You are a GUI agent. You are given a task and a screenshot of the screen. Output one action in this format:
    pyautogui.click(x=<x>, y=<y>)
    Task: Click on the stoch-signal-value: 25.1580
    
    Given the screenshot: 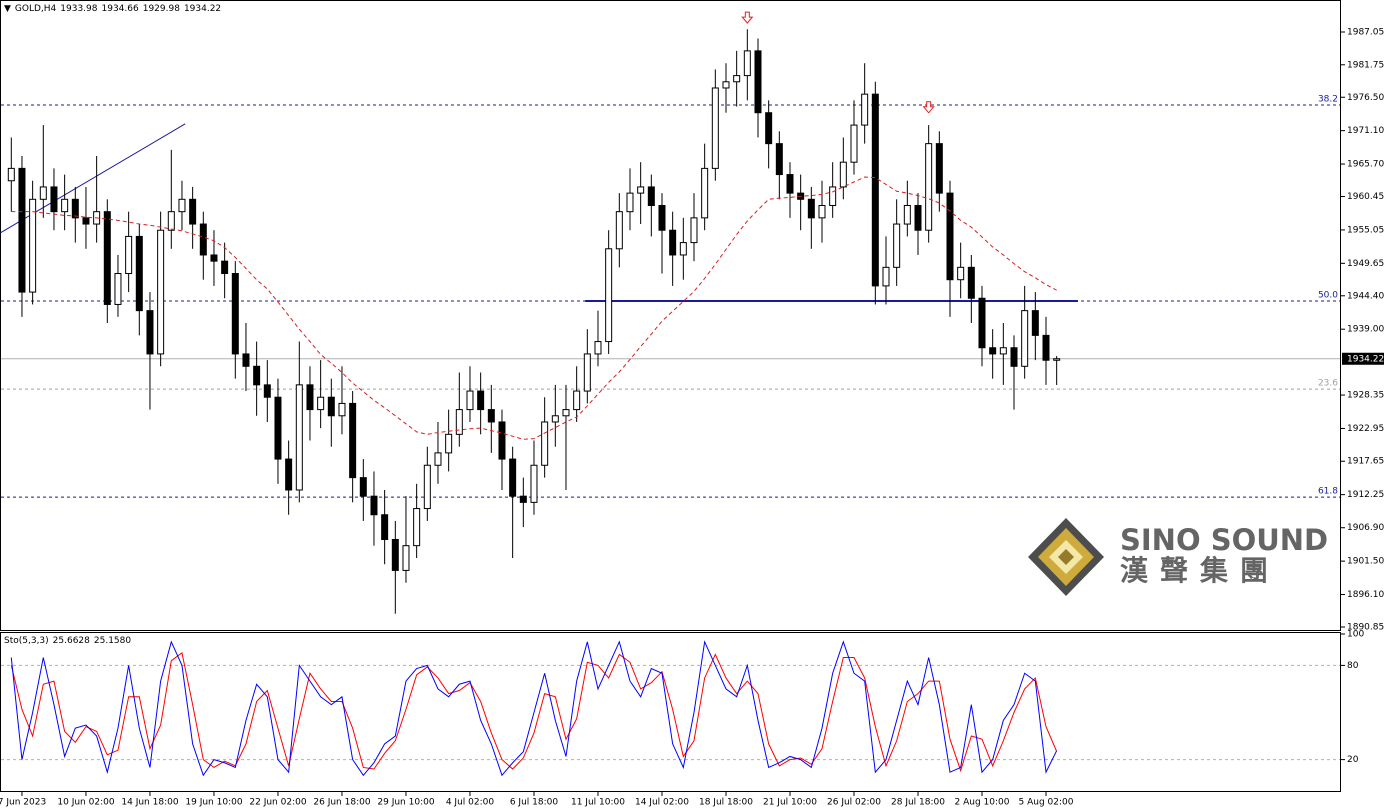 What is the action you would take?
    pyautogui.click(x=112, y=641)
    